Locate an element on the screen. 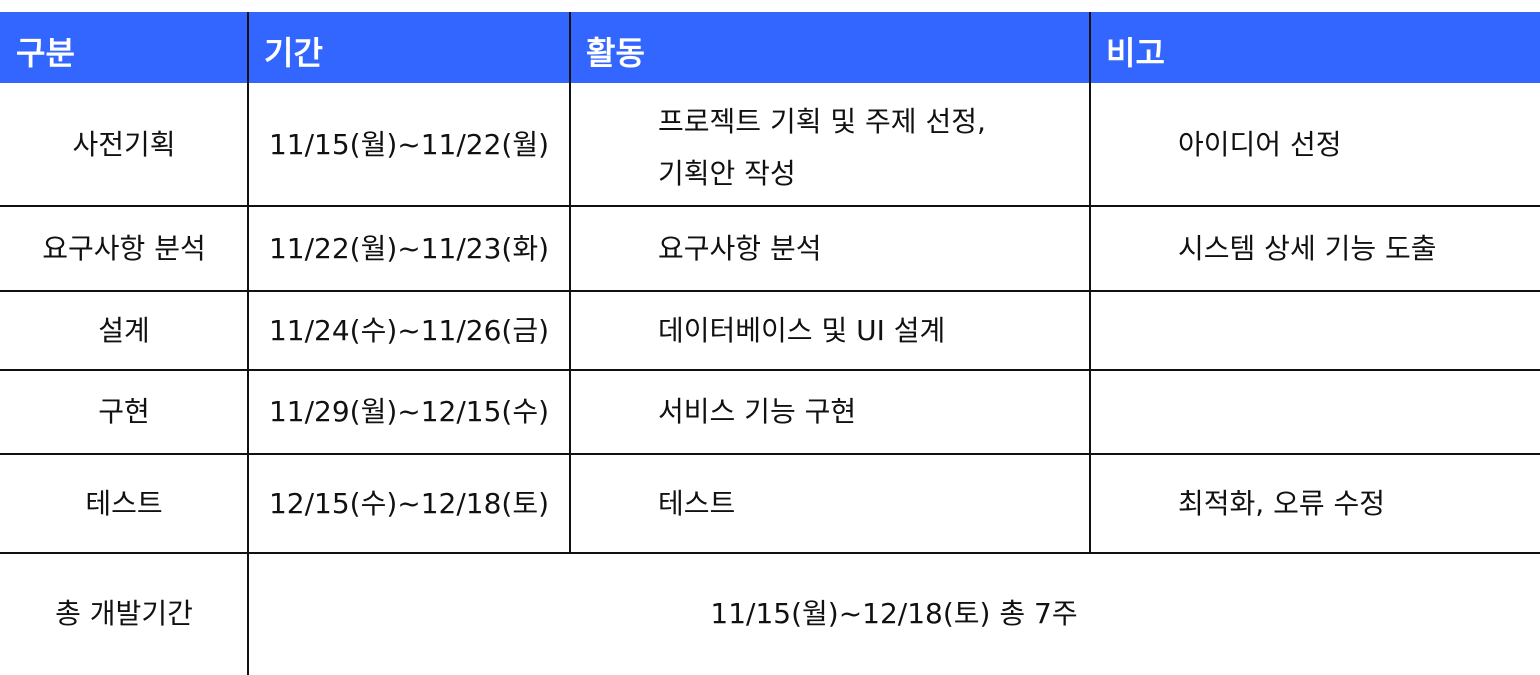 The width and height of the screenshot is (1540, 675). header-period: 기간 is located at coordinates (293, 52).